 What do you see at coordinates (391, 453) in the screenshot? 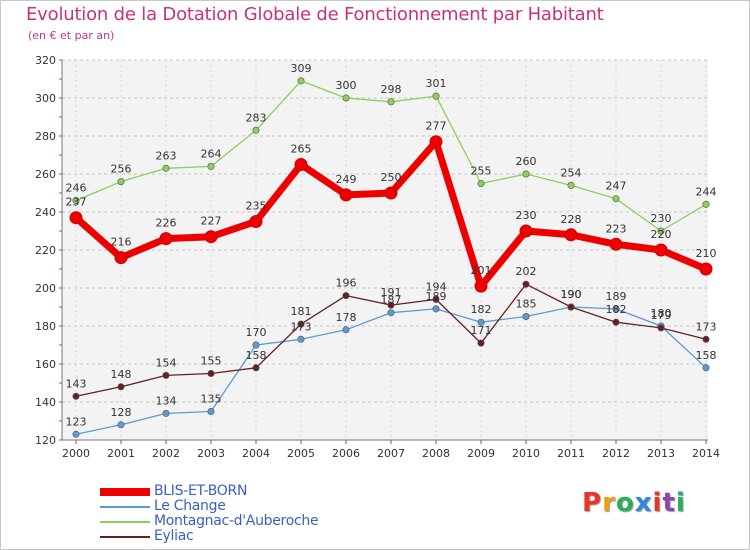
I see `x-tick-label: 2007` at bounding box center [391, 453].